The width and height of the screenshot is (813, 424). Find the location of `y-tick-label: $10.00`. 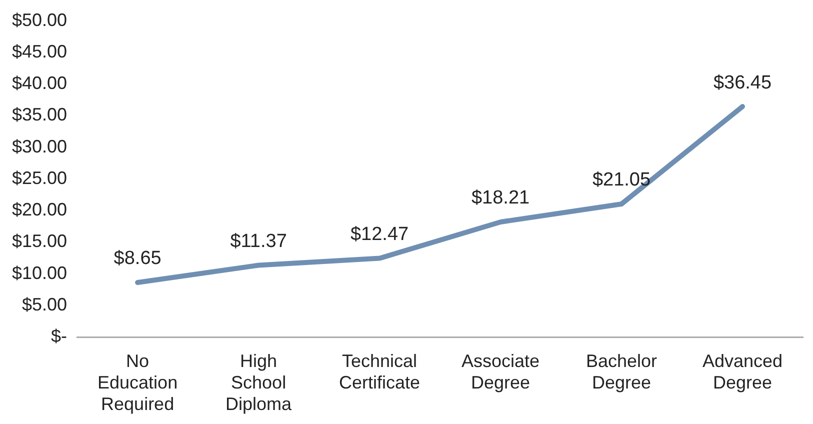

y-tick-label: $10.00 is located at coordinates (40, 272).